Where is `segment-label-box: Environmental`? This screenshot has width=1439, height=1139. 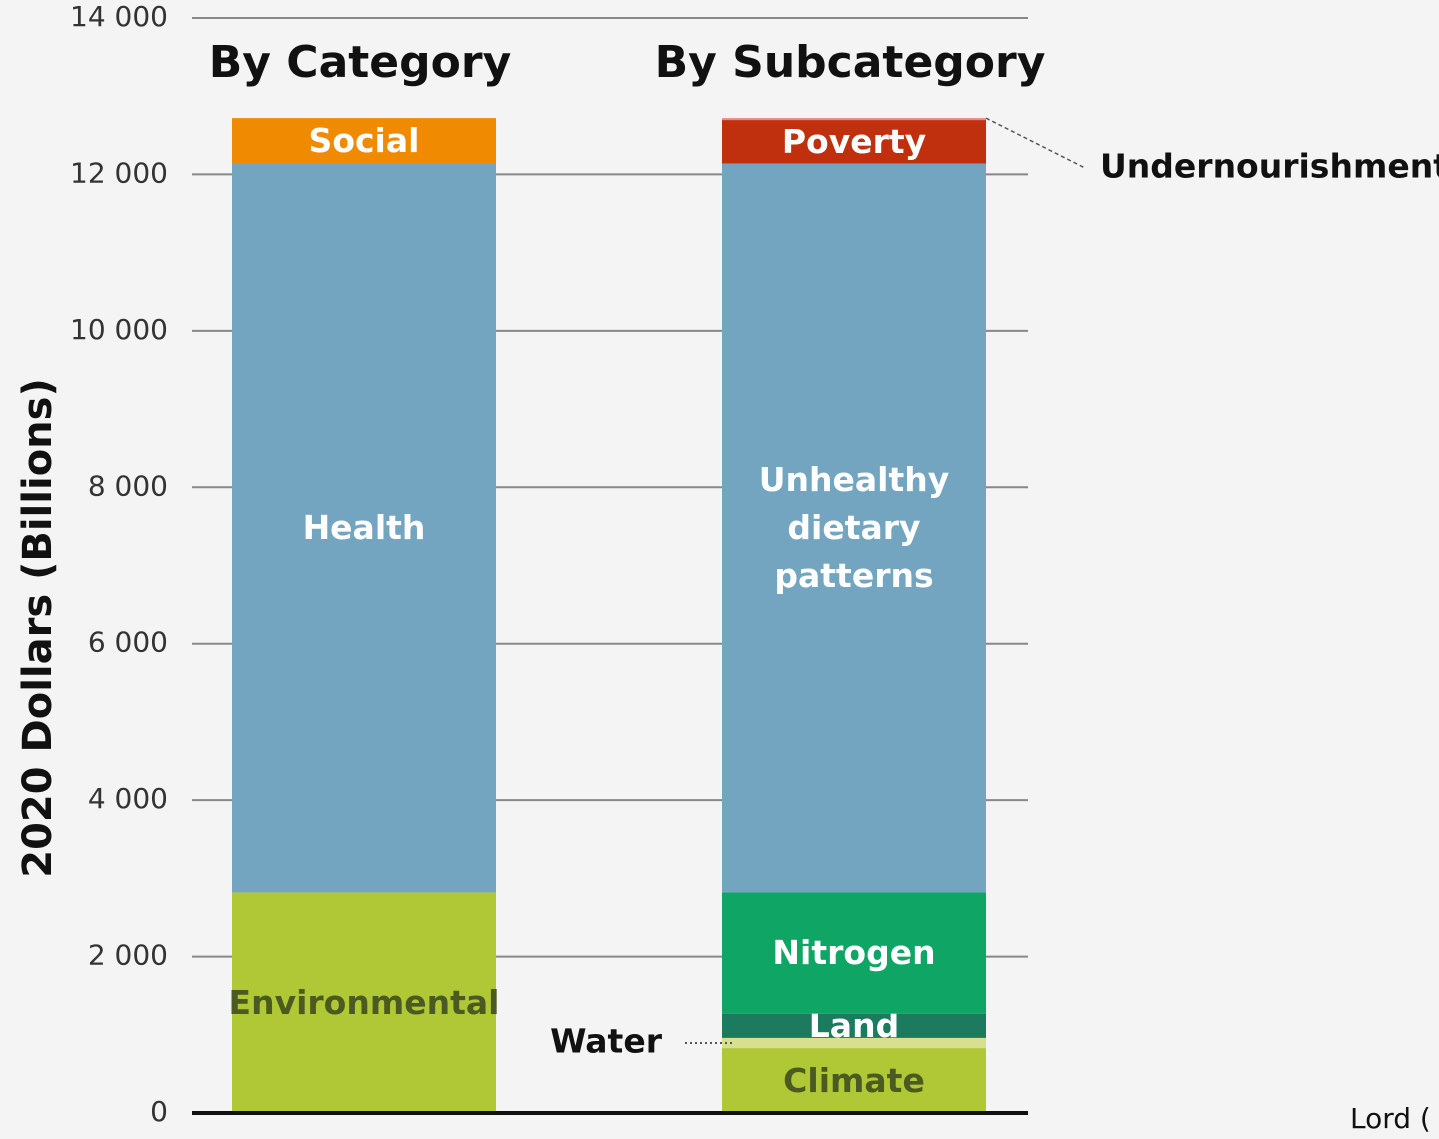
segment-label-box: Environmental is located at coordinates (364, 1002).